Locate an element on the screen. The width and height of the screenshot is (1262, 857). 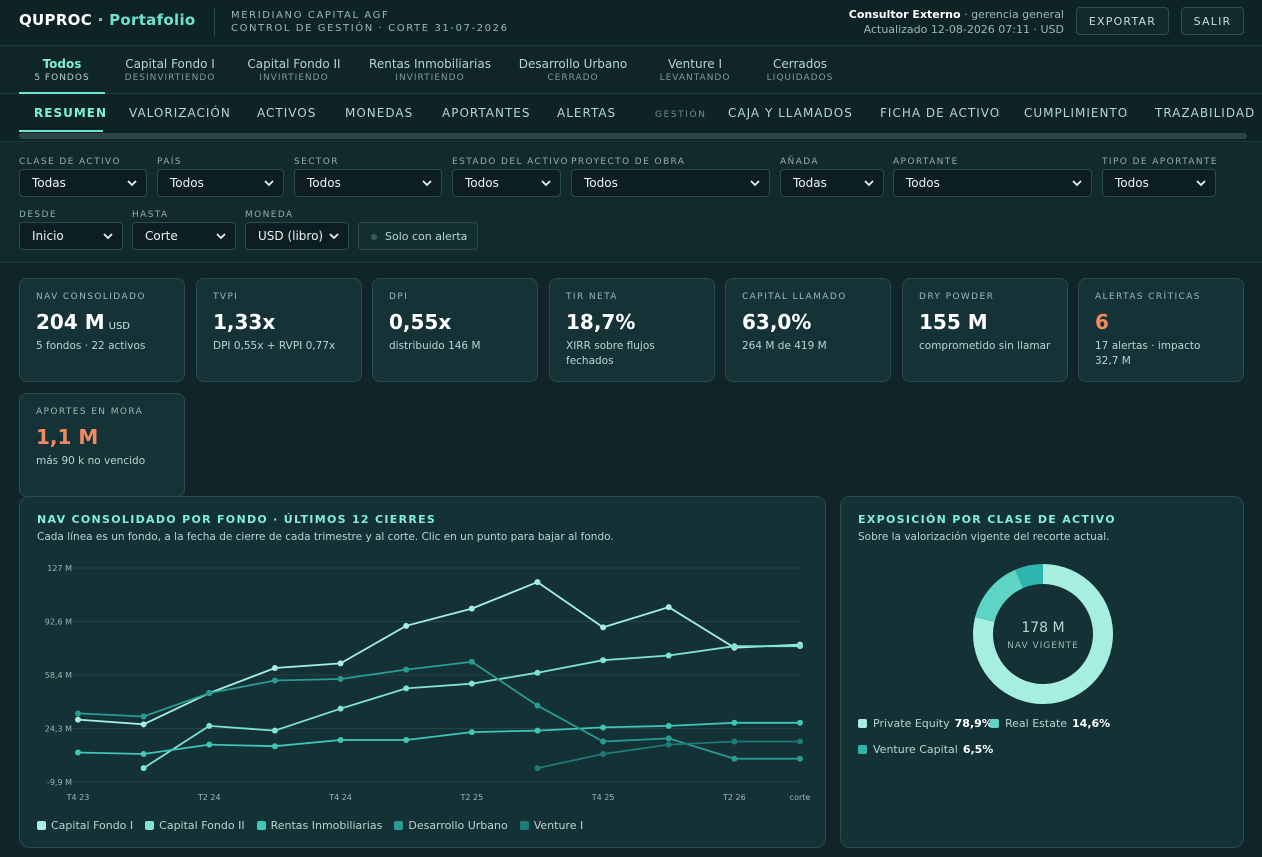
fund-tab-rentas-inmobiliarias: Rentas Inmobiliarias INVIRTIENDO is located at coordinates (430, 70).